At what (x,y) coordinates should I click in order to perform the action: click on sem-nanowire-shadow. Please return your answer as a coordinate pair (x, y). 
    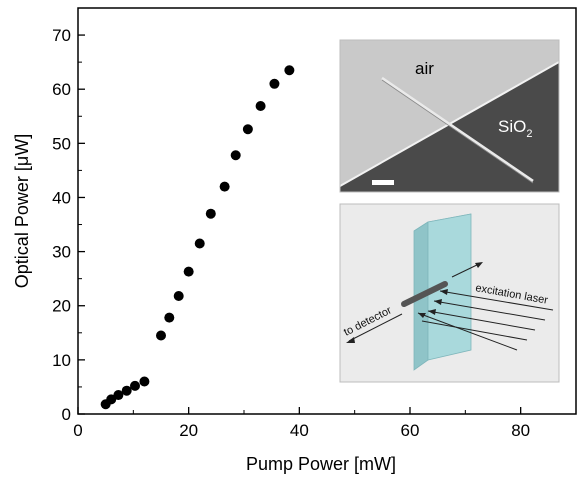
    Looking at the image, I should click on (457, 131).